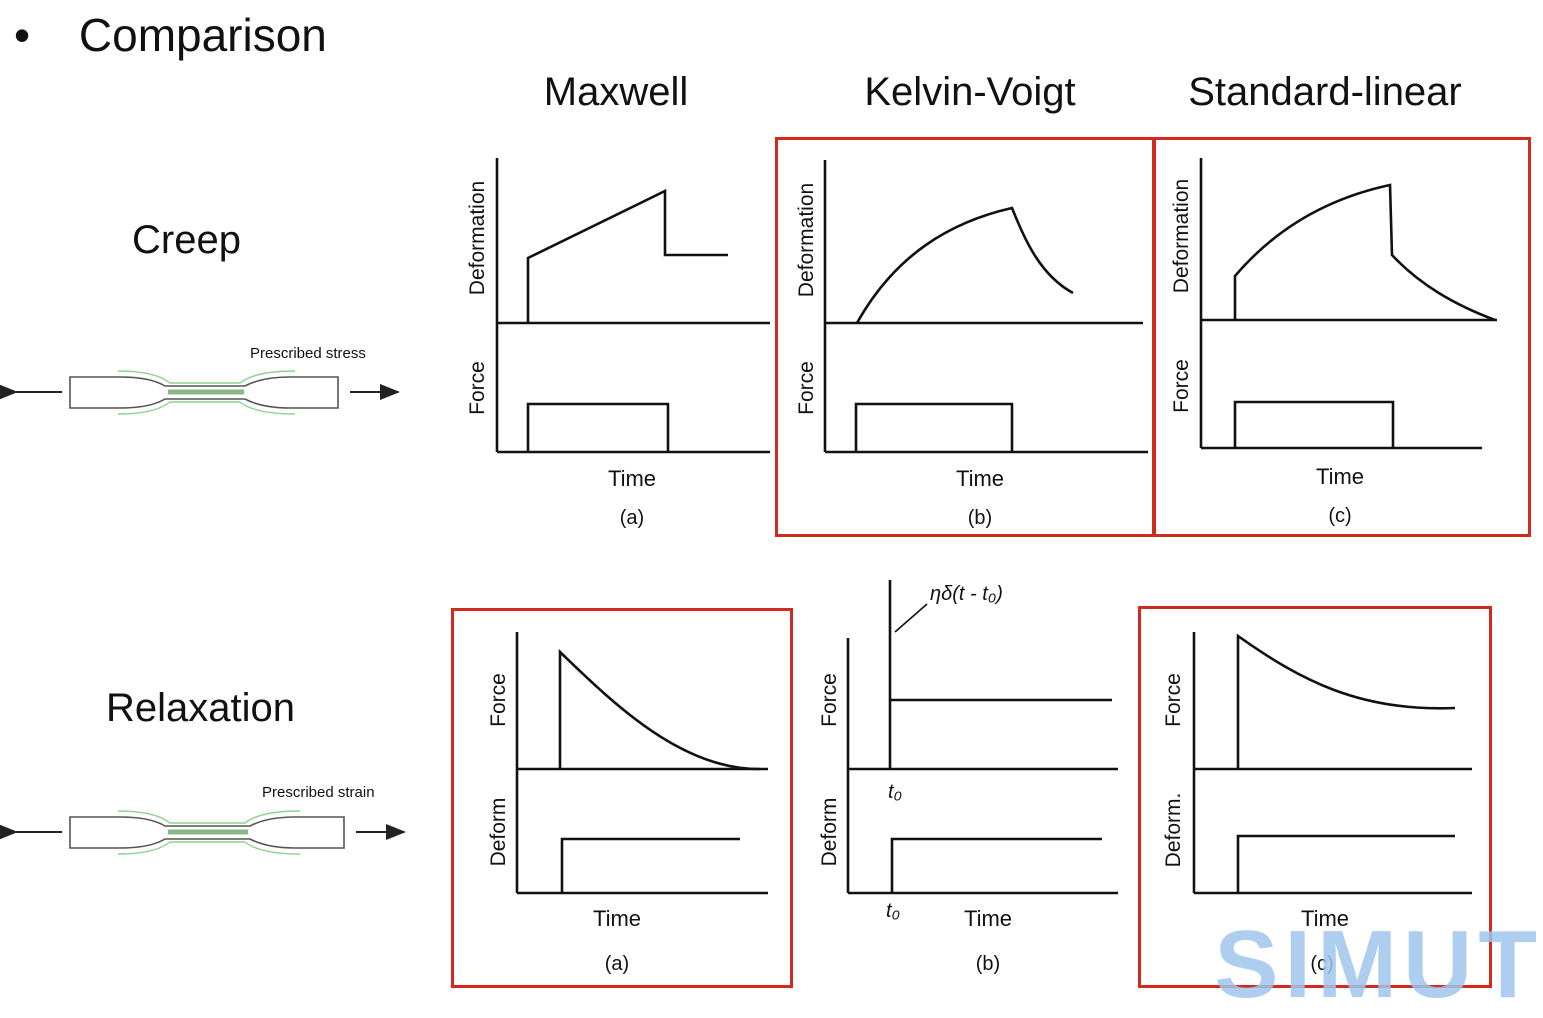 Image resolution: width=1543 pixels, height=1018 pixels. Describe the element at coordinates (202, 35) in the screenshot. I see `title-text: Comparison` at that location.